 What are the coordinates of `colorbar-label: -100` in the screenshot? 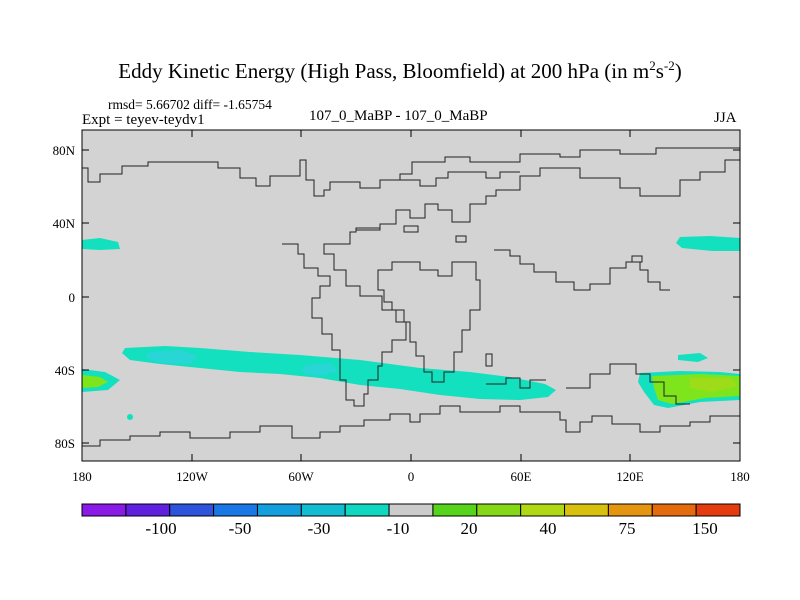 It's located at (160, 528).